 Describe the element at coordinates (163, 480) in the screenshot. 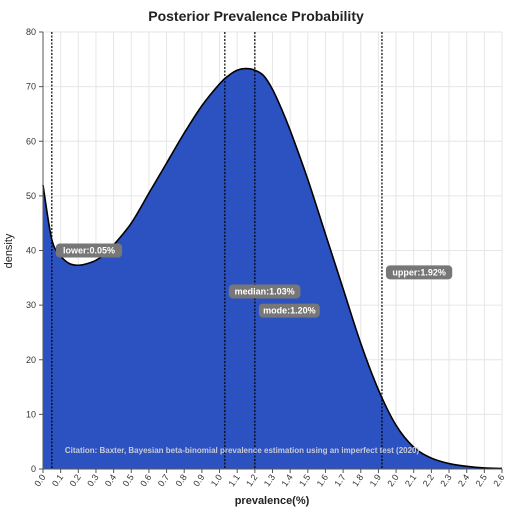

I see `x-tick-label: 0.7` at that location.